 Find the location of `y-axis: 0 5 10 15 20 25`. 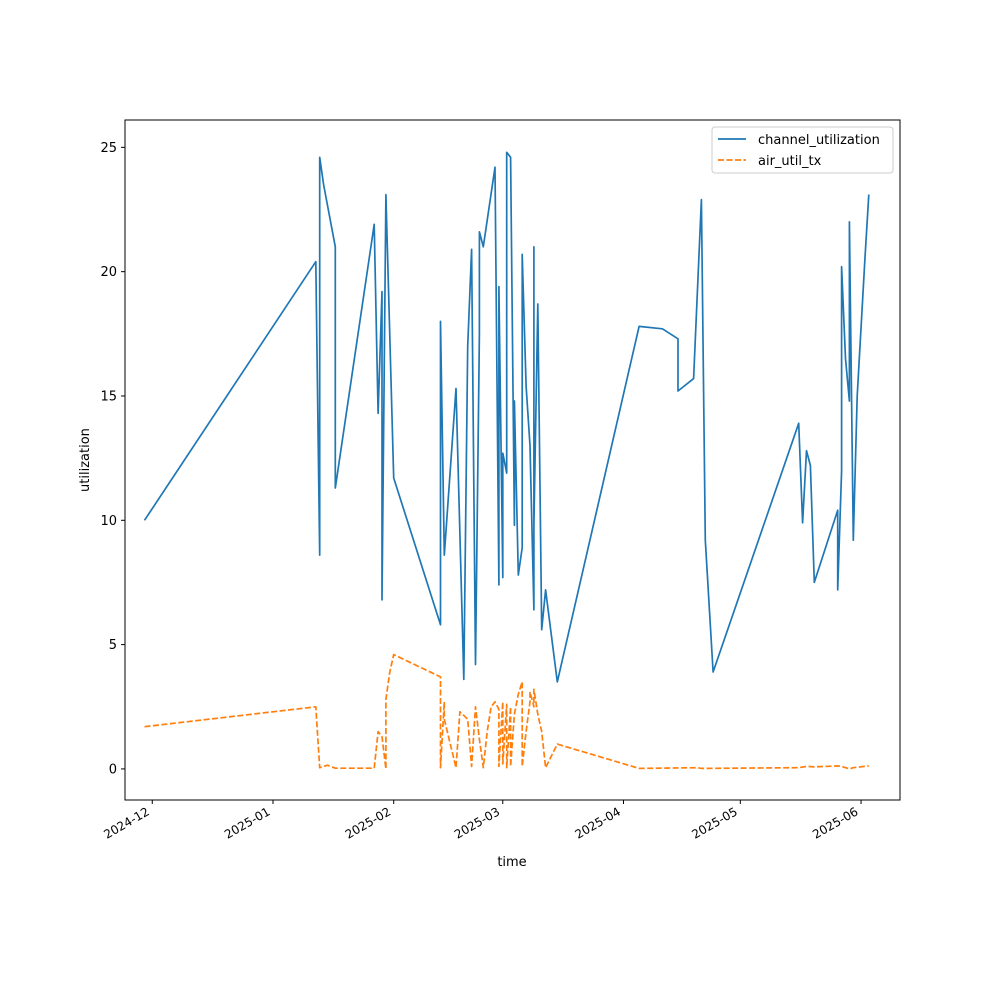

y-axis: 0 5 10 15 20 25 is located at coordinates (112, 459).